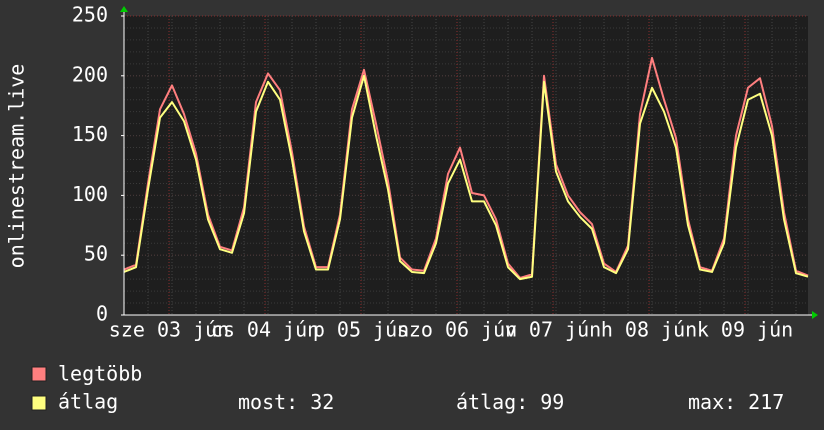 The image size is (824, 430). Describe the element at coordinates (649, 330) in the screenshot. I see `x-tick-label: h 08 jún` at that location.